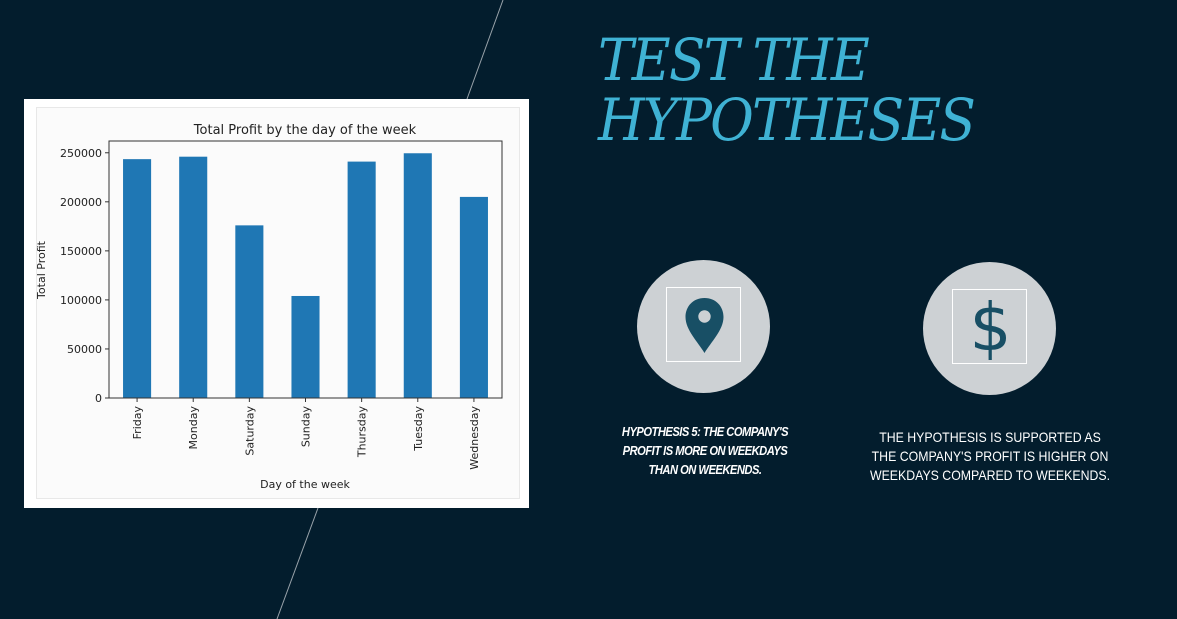 This screenshot has width=1177, height=619. I want to click on x-tick-label-thursday: Thursday, so click(362, 432).